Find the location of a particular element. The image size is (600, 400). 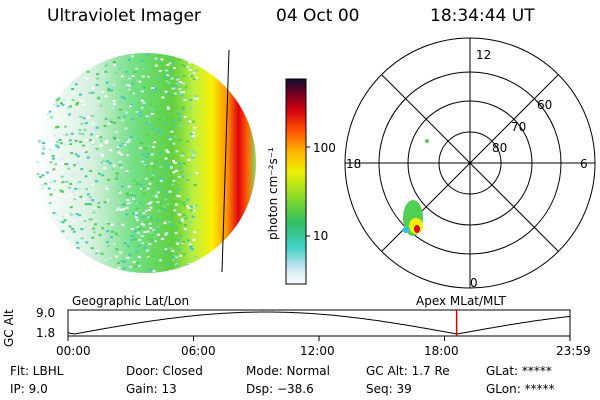

colorbar-tick-100: 100 is located at coordinates (324, 148).